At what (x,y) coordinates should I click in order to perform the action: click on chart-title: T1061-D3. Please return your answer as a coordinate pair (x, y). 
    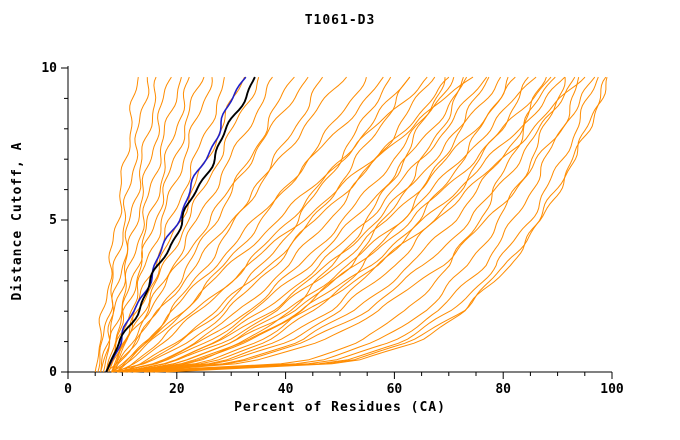
    Looking at the image, I should click on (340, 20).